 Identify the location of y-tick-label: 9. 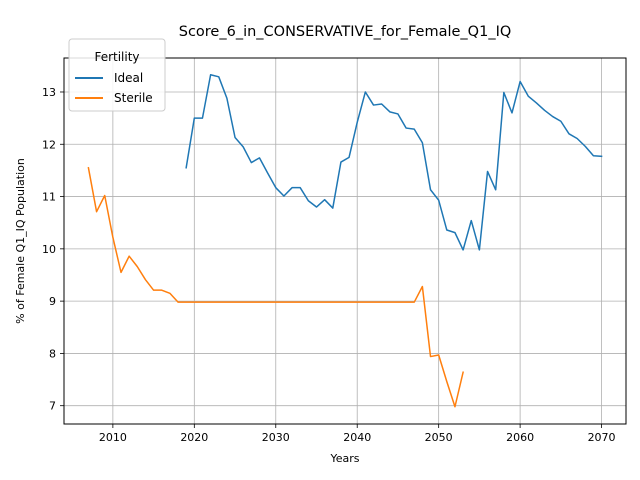
(52, 301).